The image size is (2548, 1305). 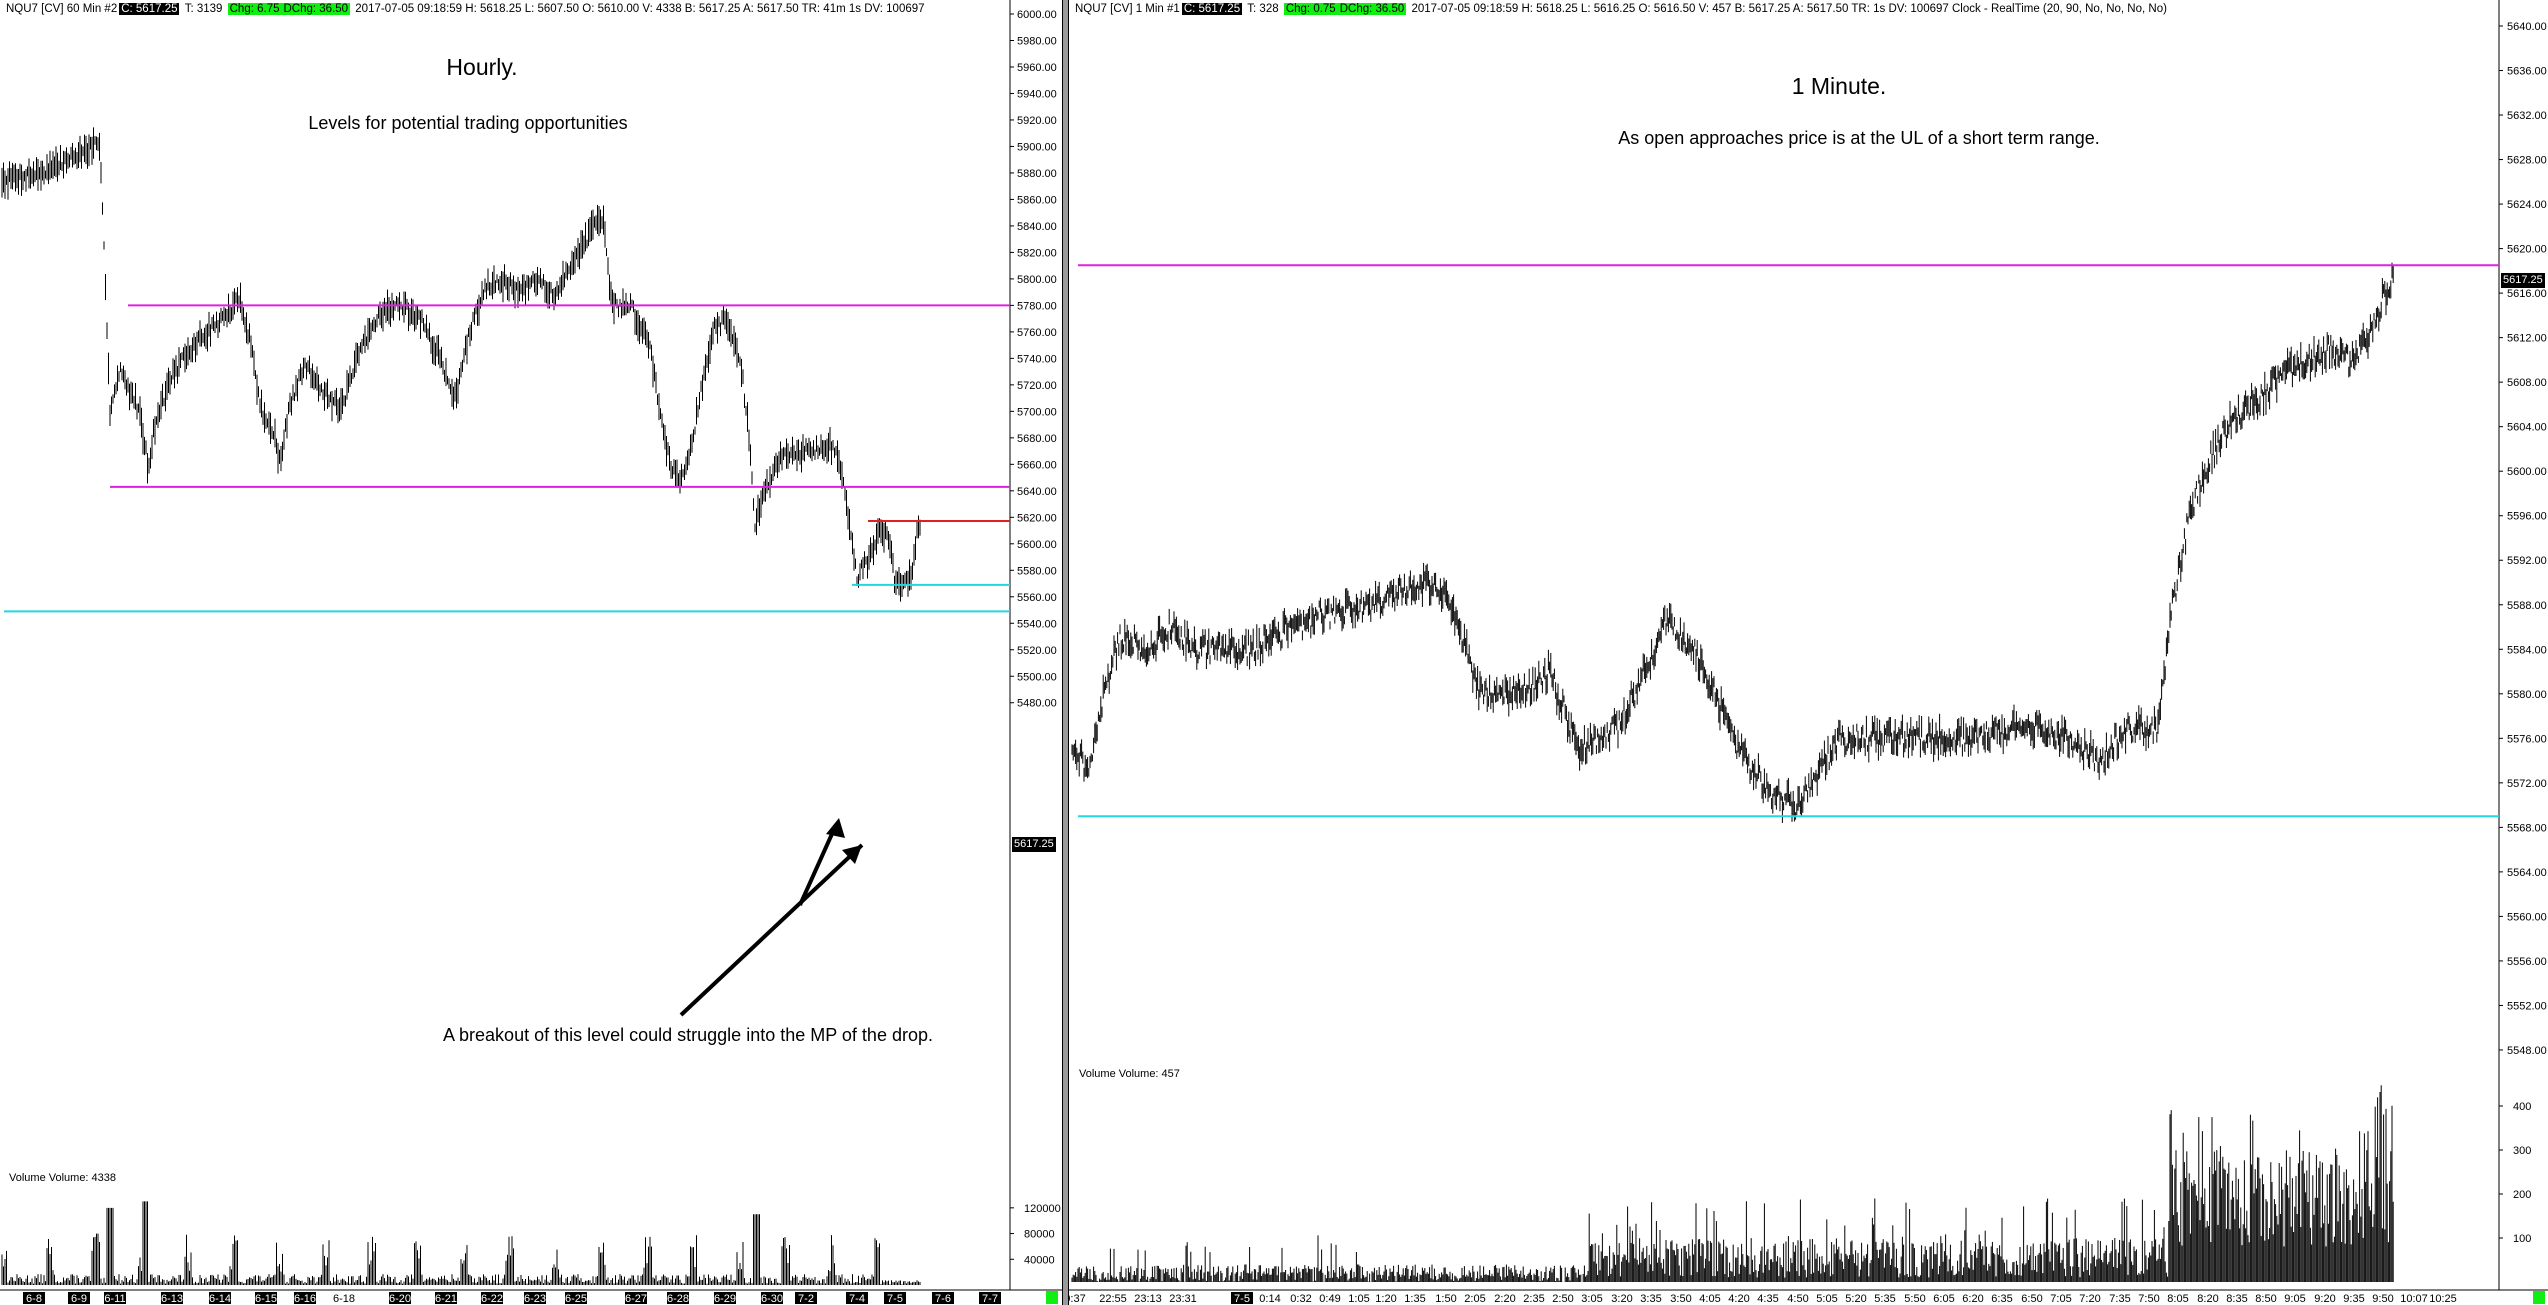 I want to click on time-tick-label: 9:35, so click(x=2353, y=1299).